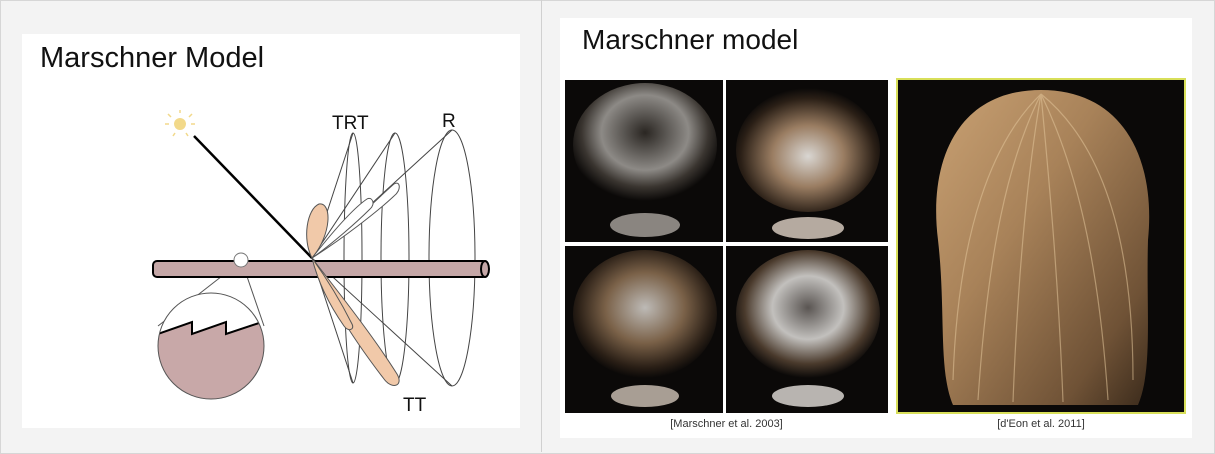 The width and height of the screenshot is (1215, 454). I want to click on left-panel-title: Marschner Model, so click(152, 58).